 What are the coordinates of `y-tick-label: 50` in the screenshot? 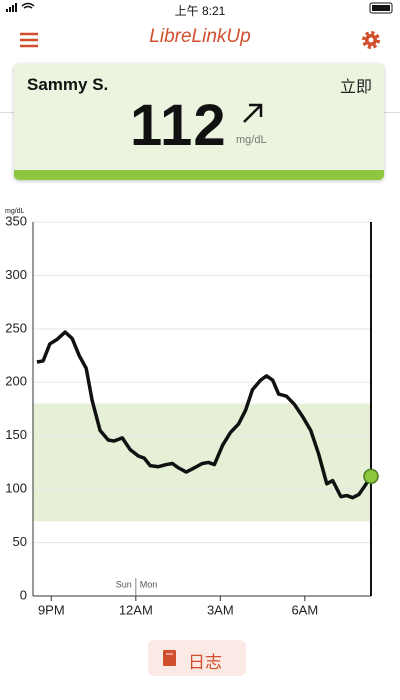 It's located at (20, 541).